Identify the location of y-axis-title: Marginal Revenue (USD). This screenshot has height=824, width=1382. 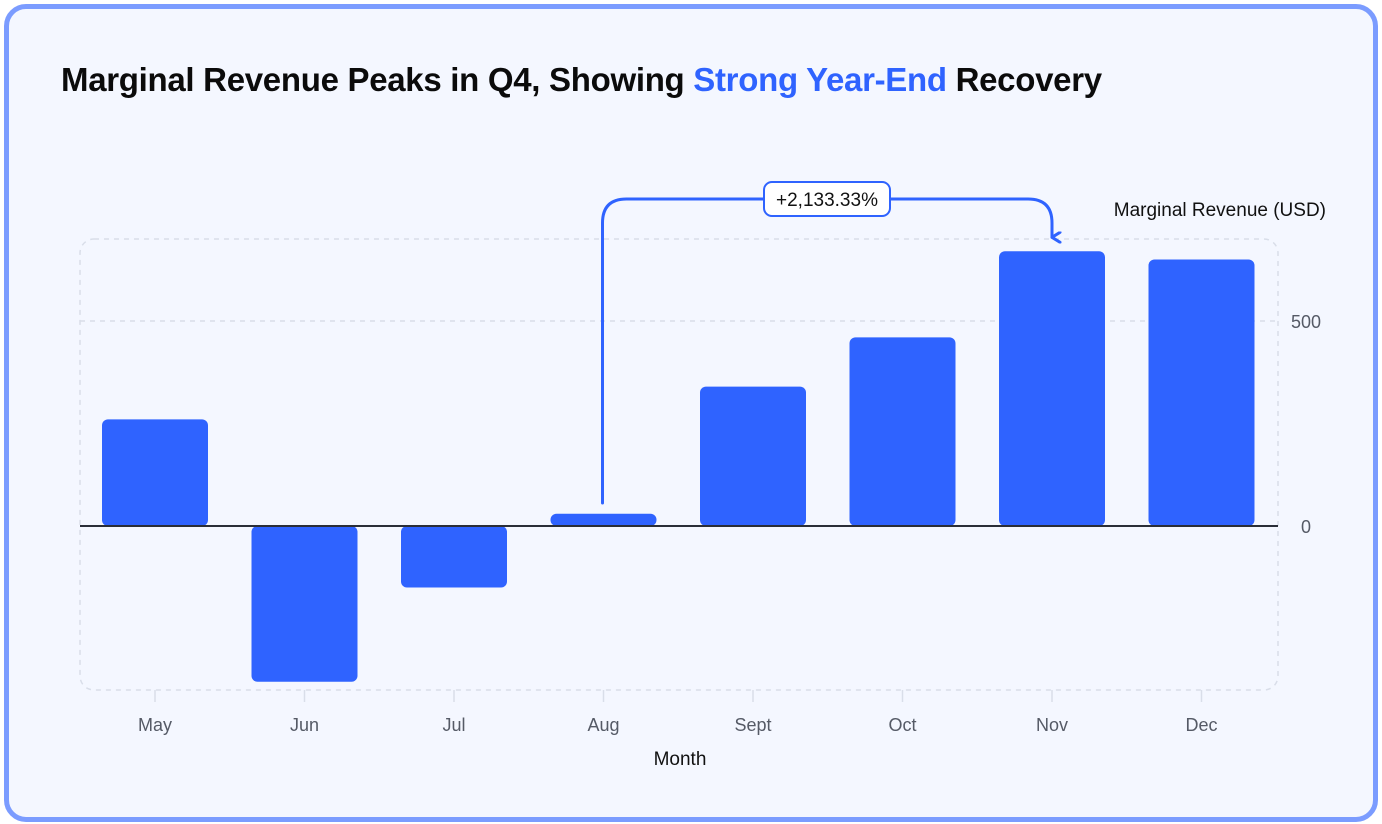
(1220, 210).